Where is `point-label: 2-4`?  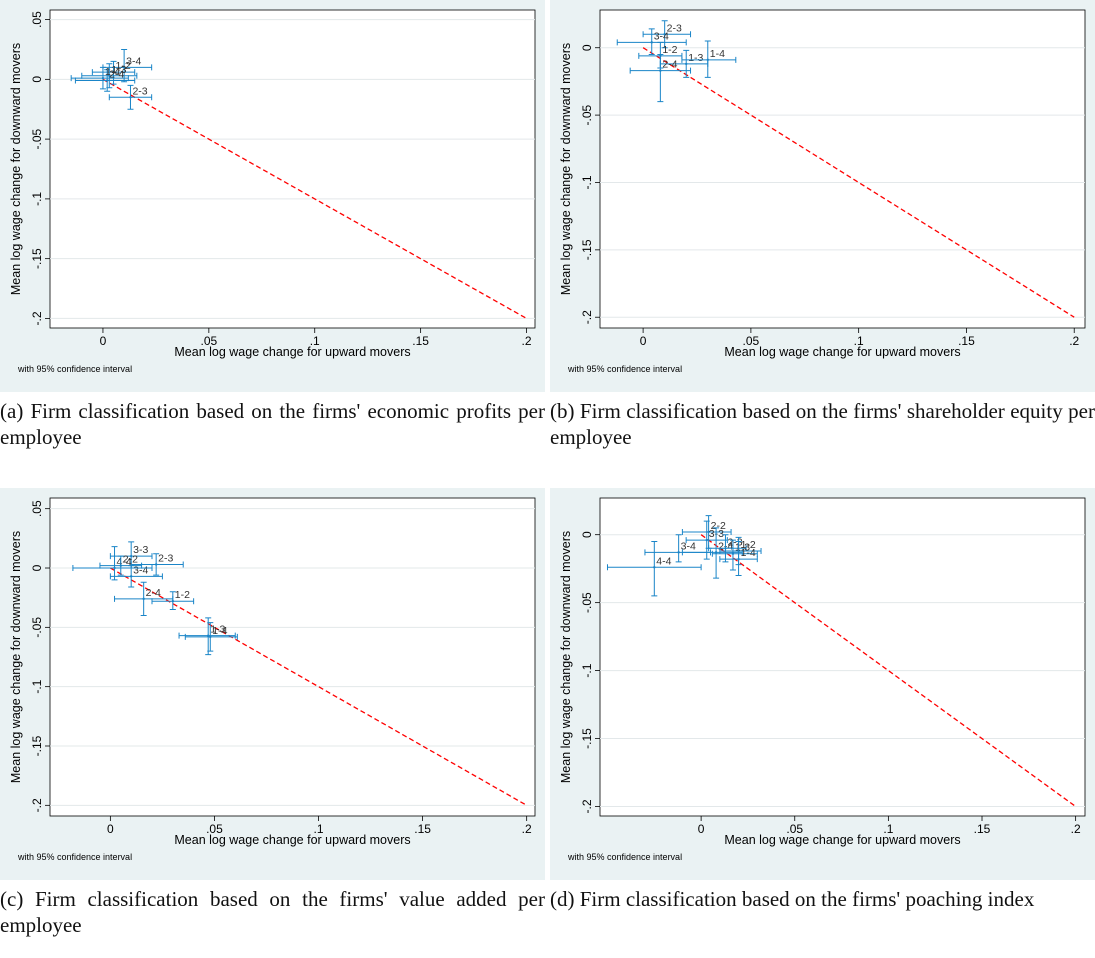
point-label: 2-4 is located at coordinates (669, 65).